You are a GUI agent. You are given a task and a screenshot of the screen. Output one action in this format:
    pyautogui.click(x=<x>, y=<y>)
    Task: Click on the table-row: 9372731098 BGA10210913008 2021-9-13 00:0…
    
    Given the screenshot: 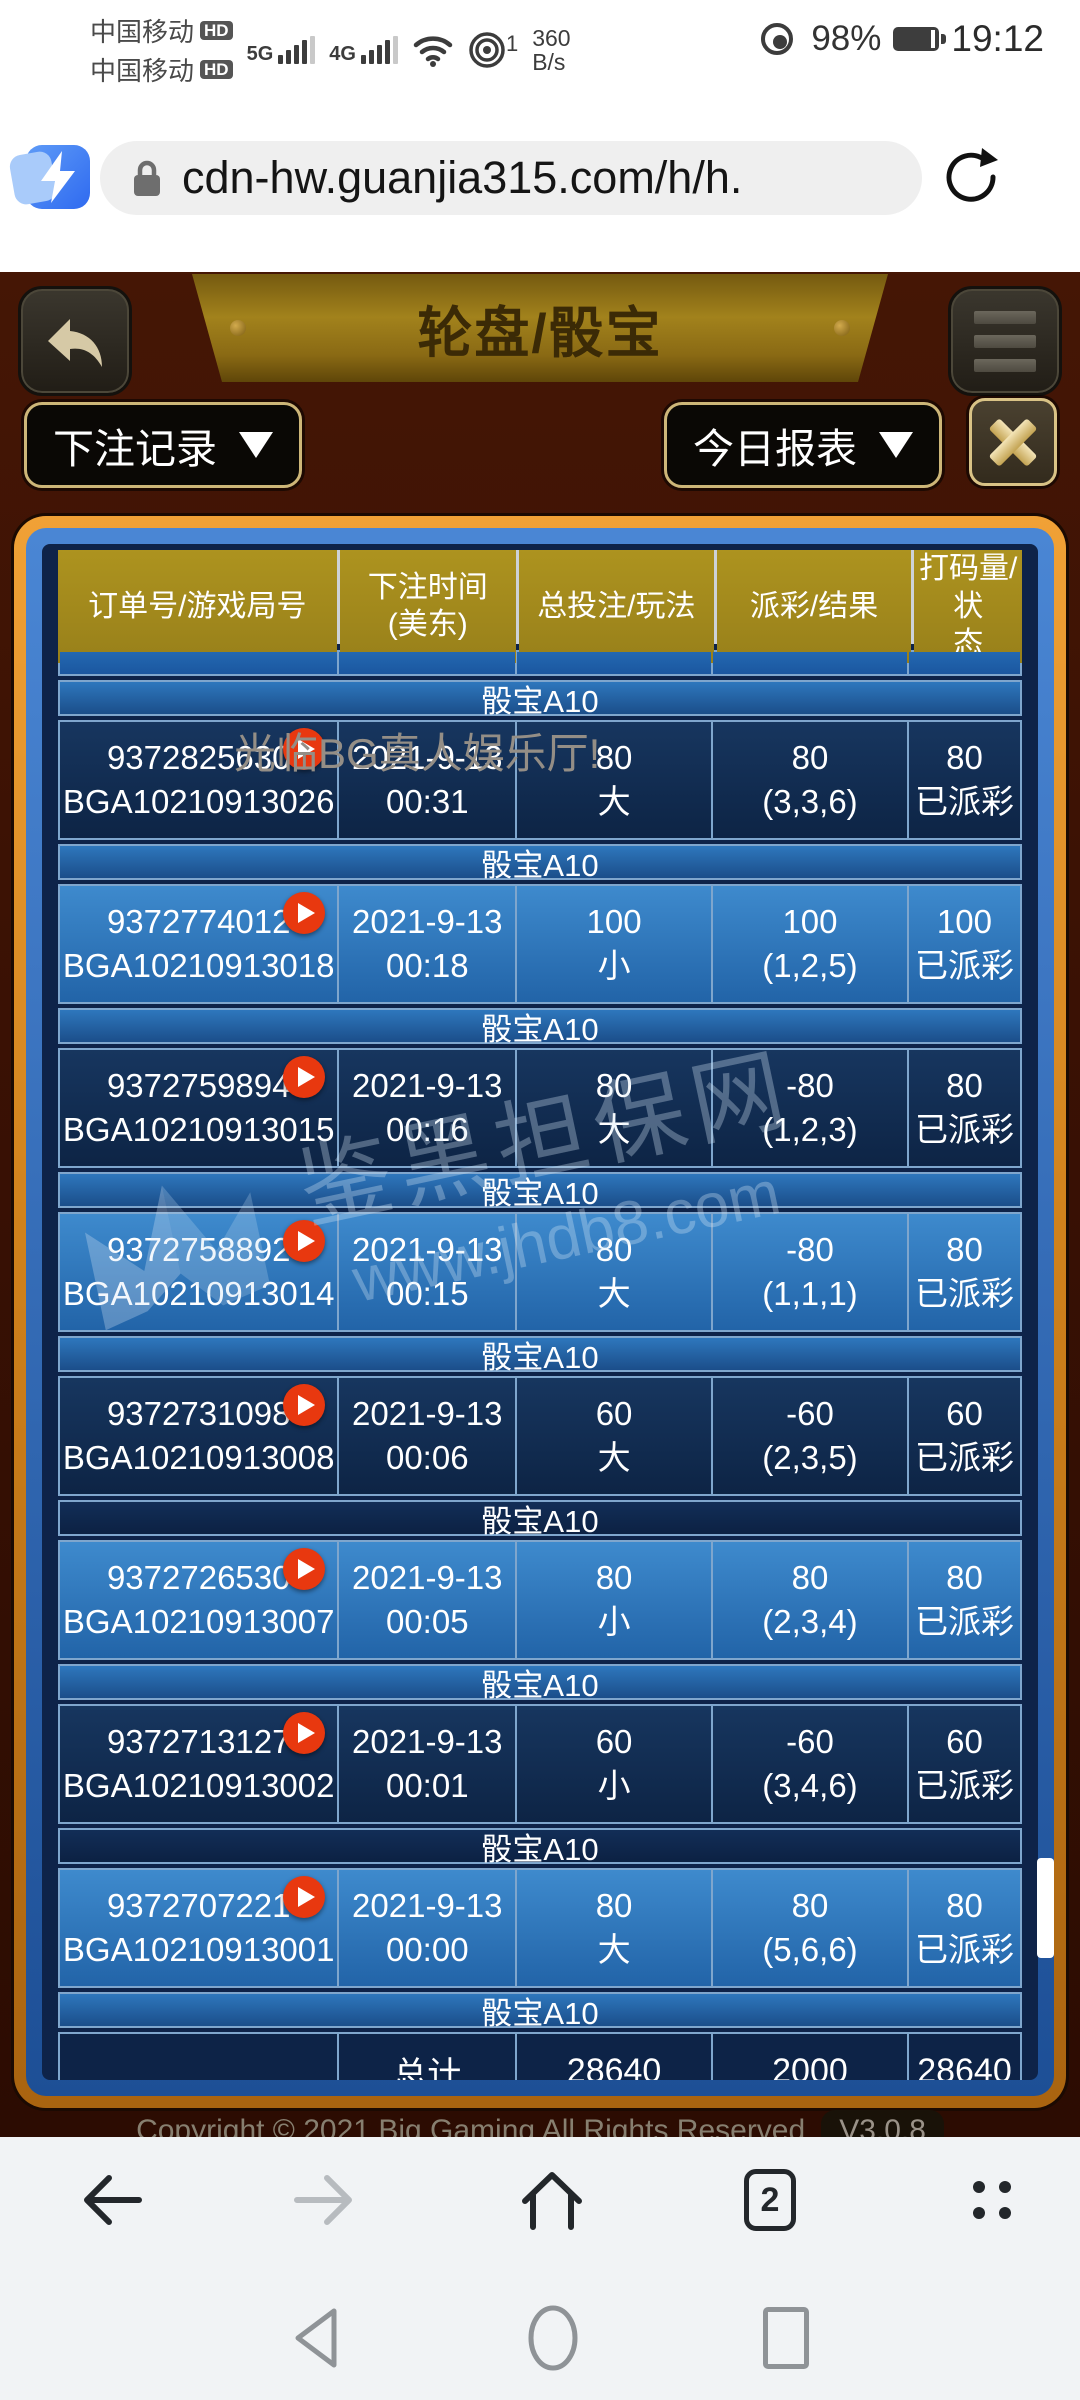 What is the action you would take?
    pyautogui.click(x=540, y=1436)
    